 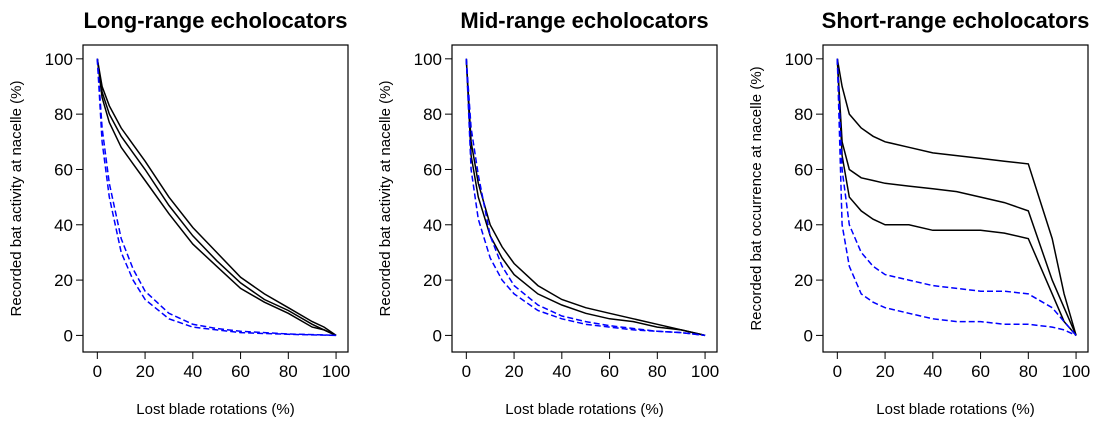 I want to click on chart-title: Short-range echolocators, so click(x=956, y=20).